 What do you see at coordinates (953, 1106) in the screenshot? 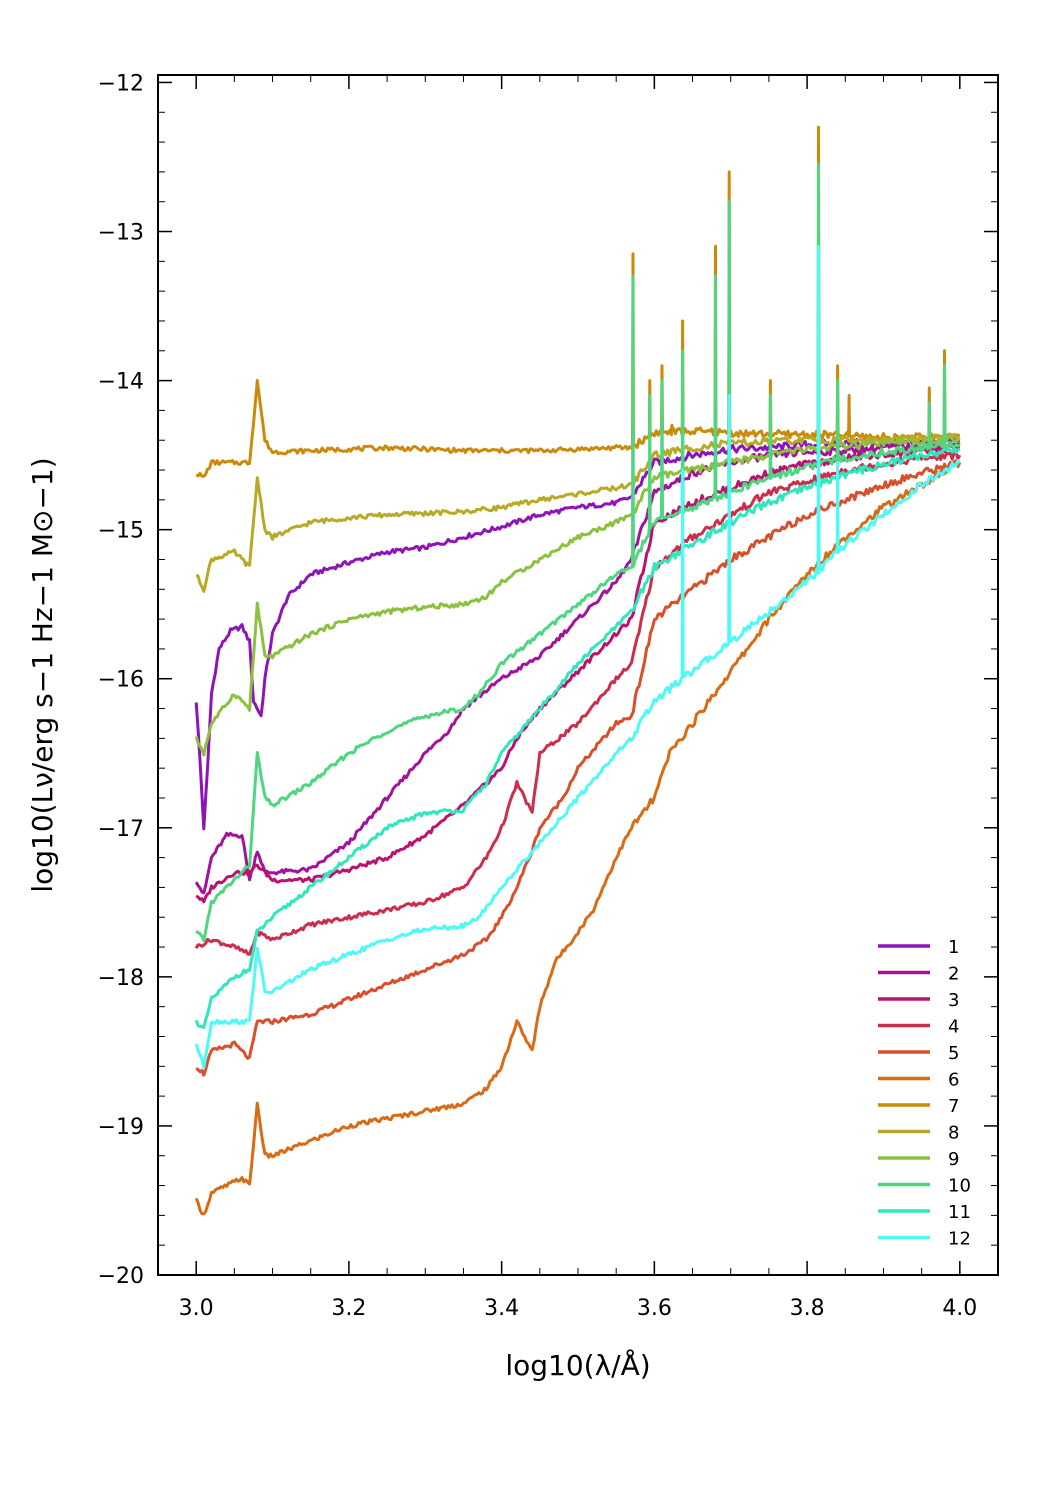
I see `legend-label-7: 7` at bounding box center [953, 1106].